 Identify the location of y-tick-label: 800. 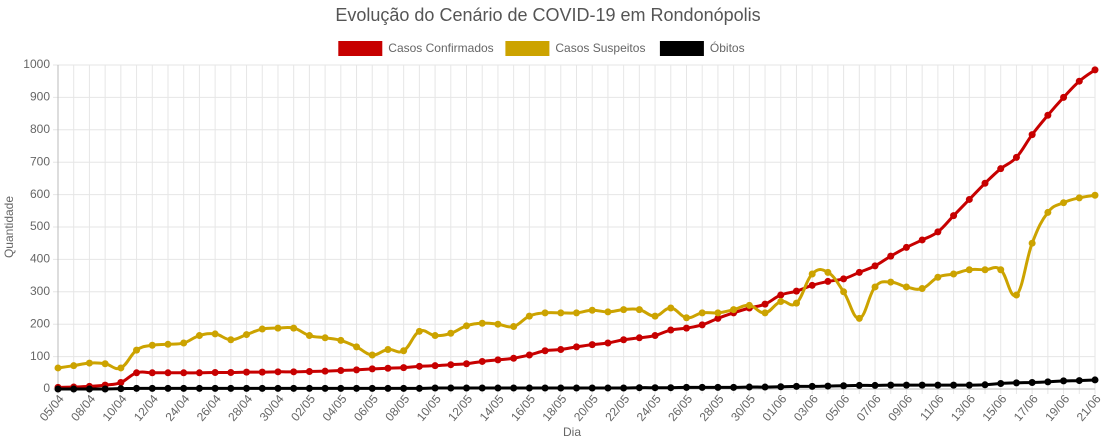
(40, 129).